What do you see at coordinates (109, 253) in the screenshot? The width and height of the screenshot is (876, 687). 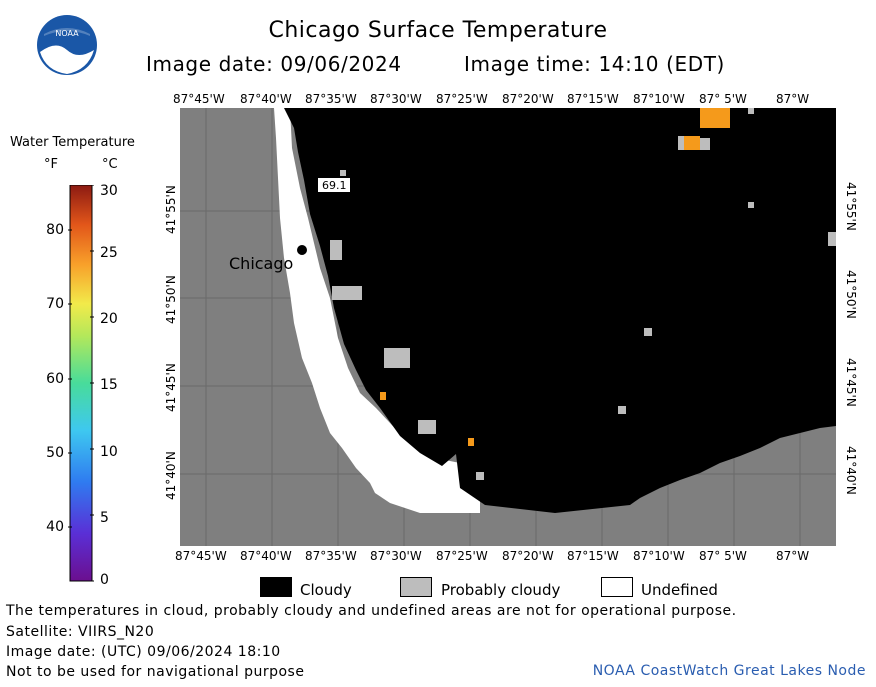 I see `c-tick: 25` at bounding box center [109, 253].